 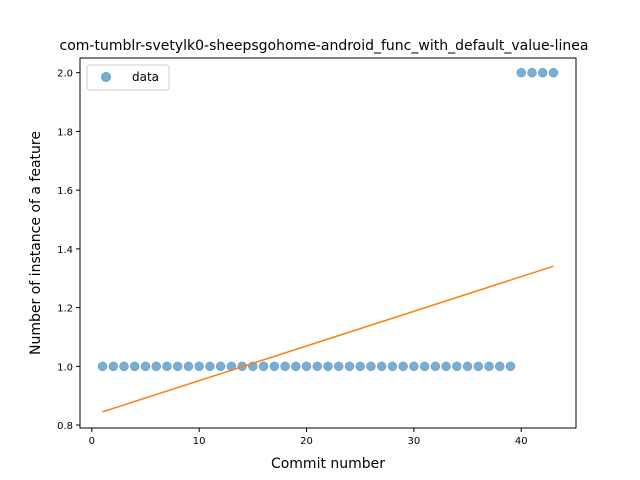 I want to click on y-tick-label: 1.6, so click(x=65, y=191).